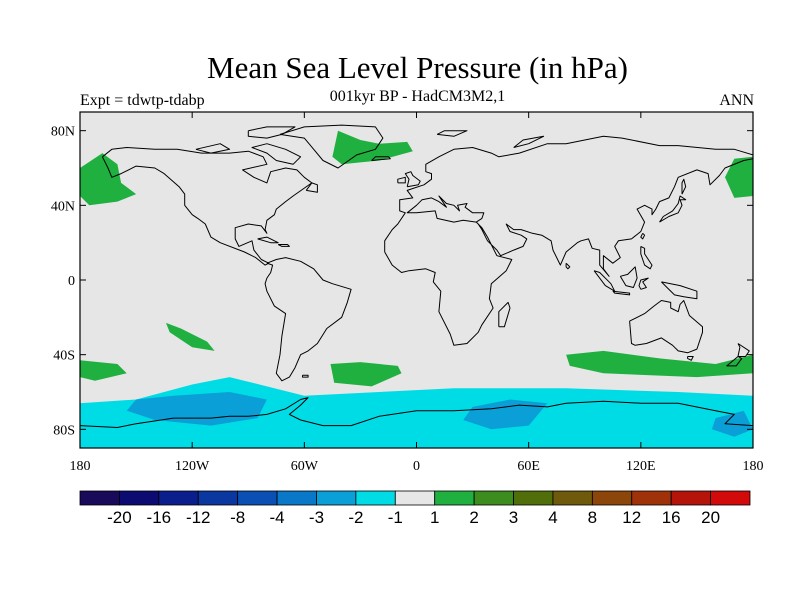  What do you see at coordinates (505, 414) in the screenshot?
I see `east-antarctic-negative-region` at bounding box center [505, 414].